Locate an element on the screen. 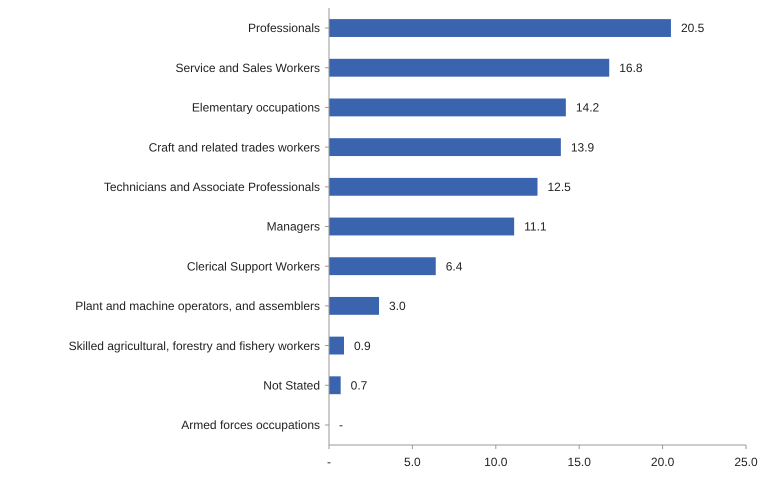  y-tick-label: Service and Sales Workers is located at coordinates (247, 67).